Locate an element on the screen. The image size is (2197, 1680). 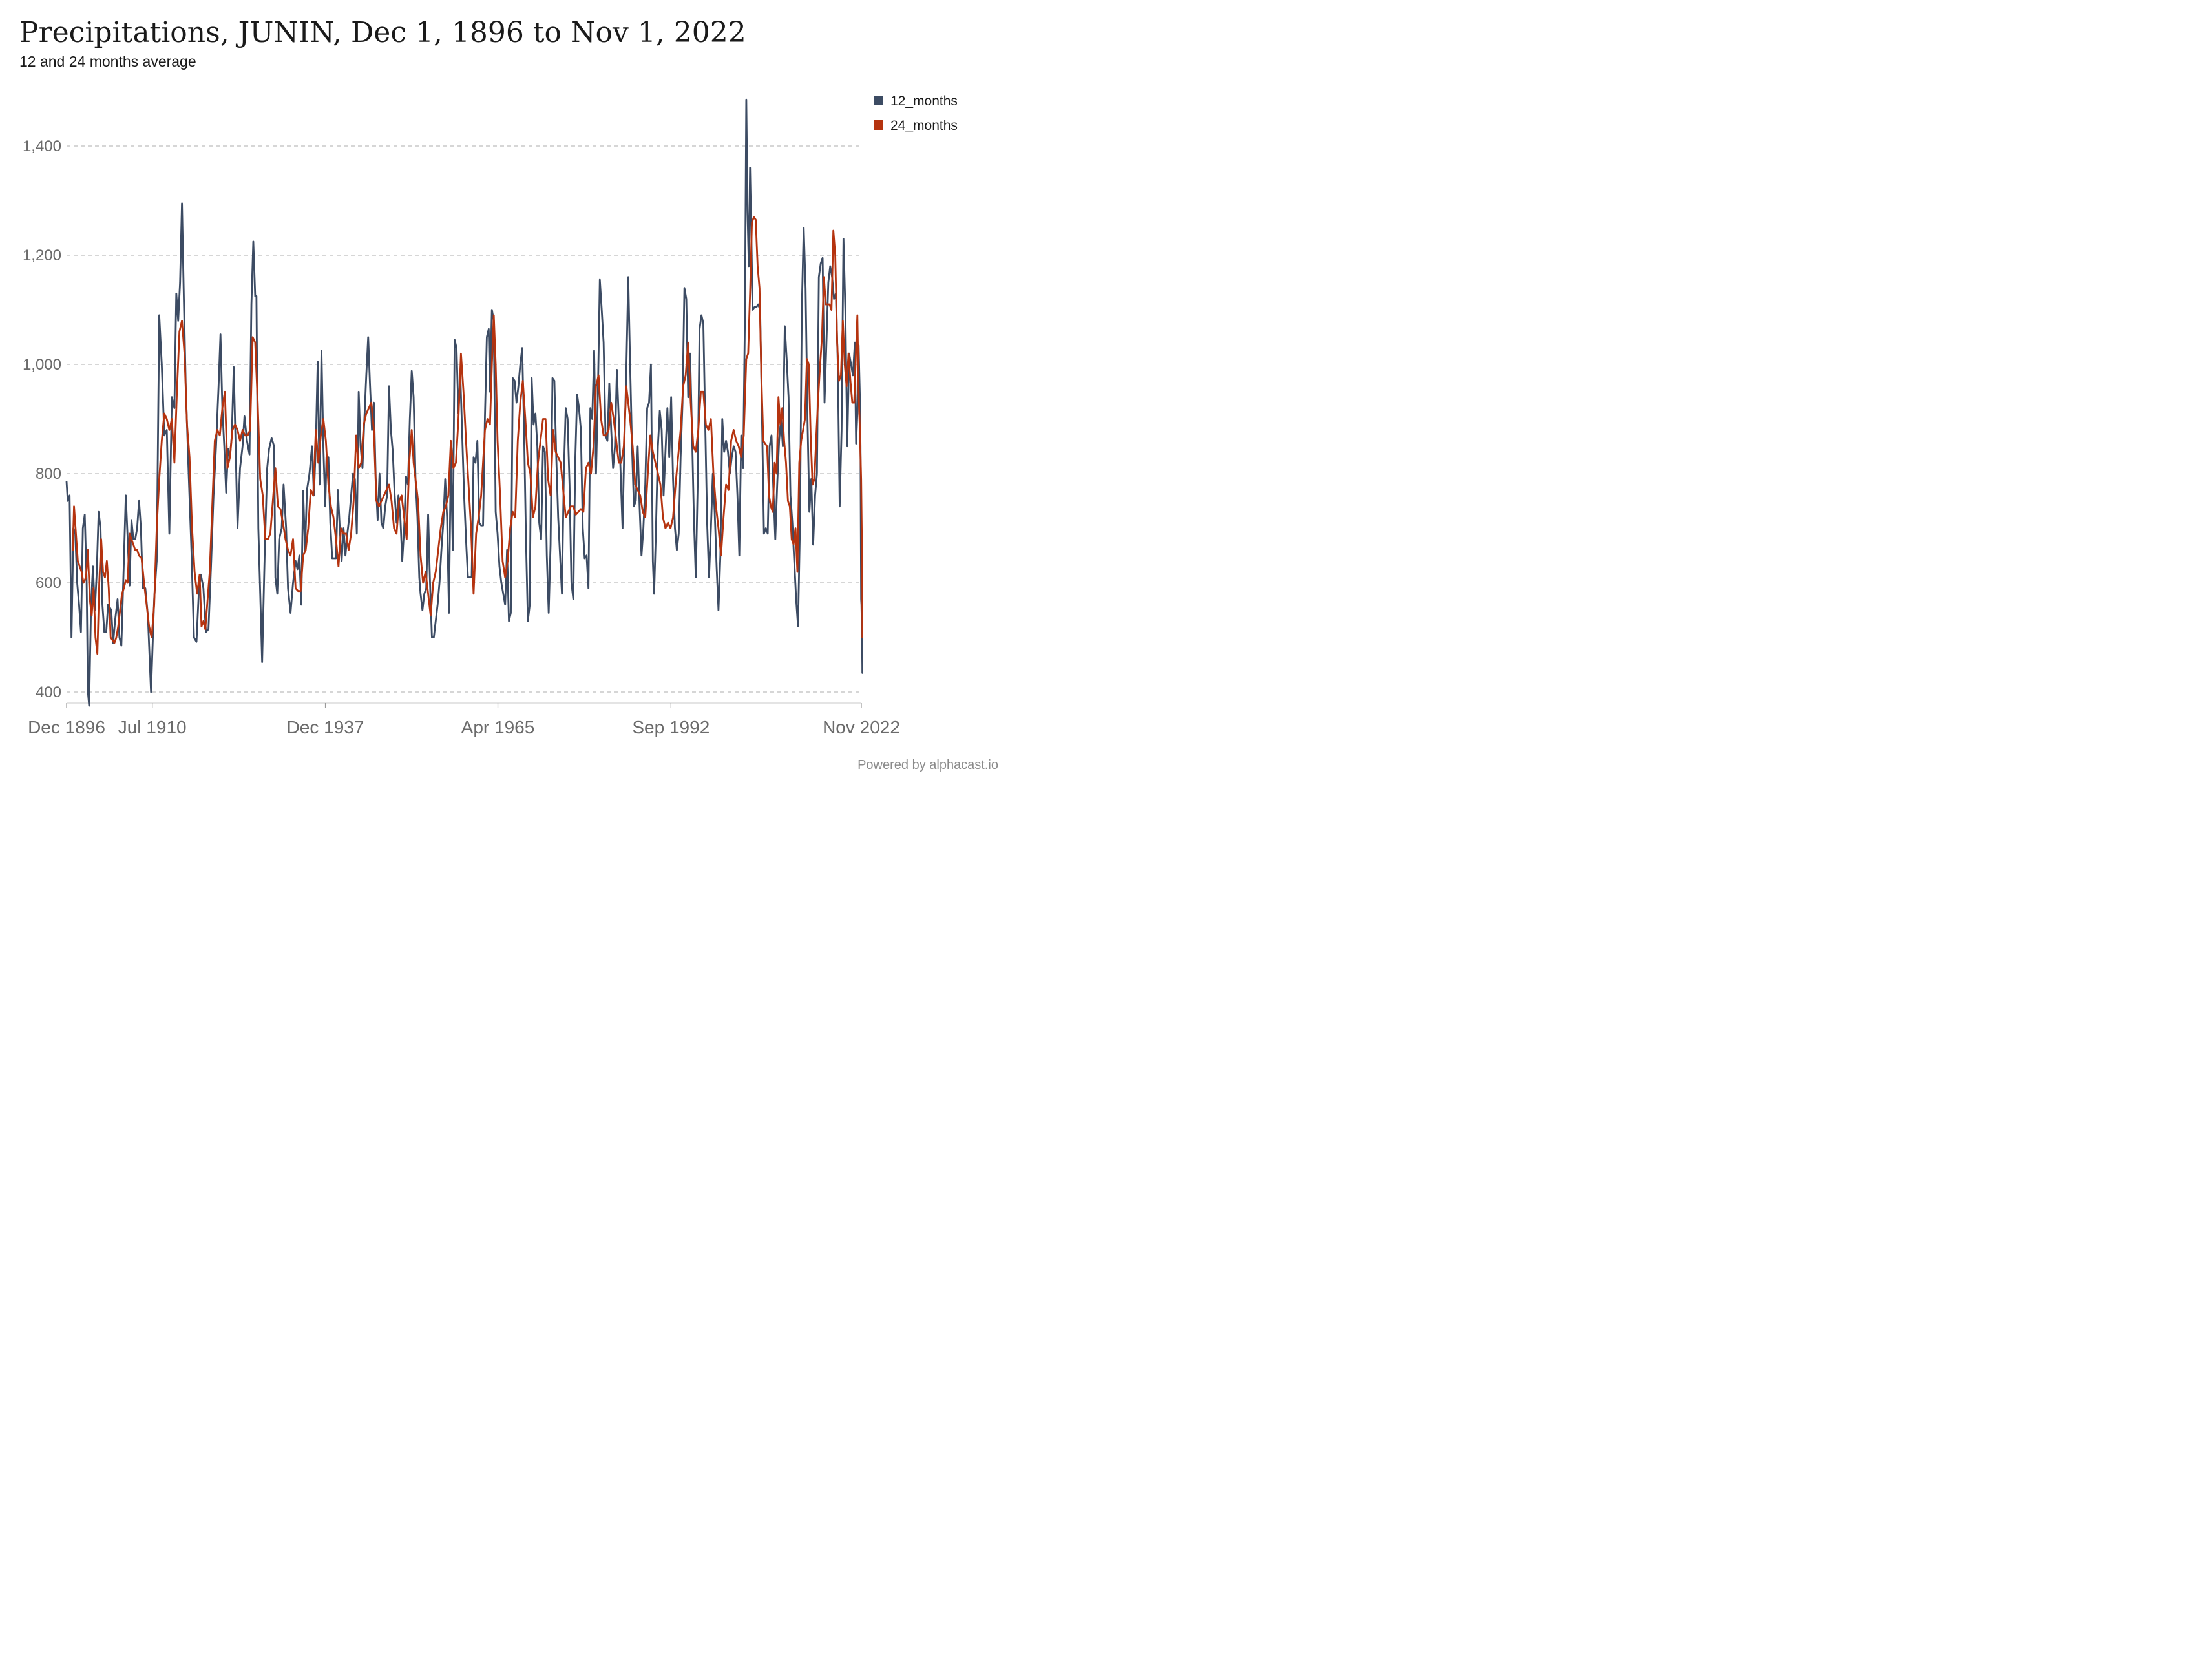
x-tick-label: Jul 1910 is located at coordinates (152, 727).